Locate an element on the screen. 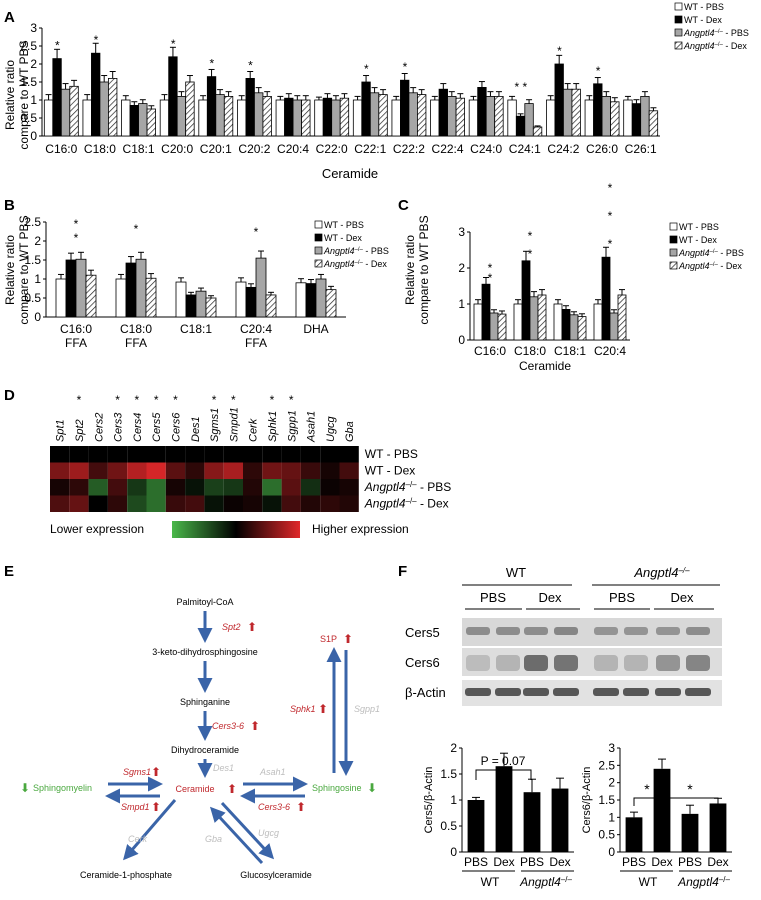 The height and width of the screenshot is (900, 761). panel-b-ylabel-line1: Relative ratio is located at coordinates (10, 270).